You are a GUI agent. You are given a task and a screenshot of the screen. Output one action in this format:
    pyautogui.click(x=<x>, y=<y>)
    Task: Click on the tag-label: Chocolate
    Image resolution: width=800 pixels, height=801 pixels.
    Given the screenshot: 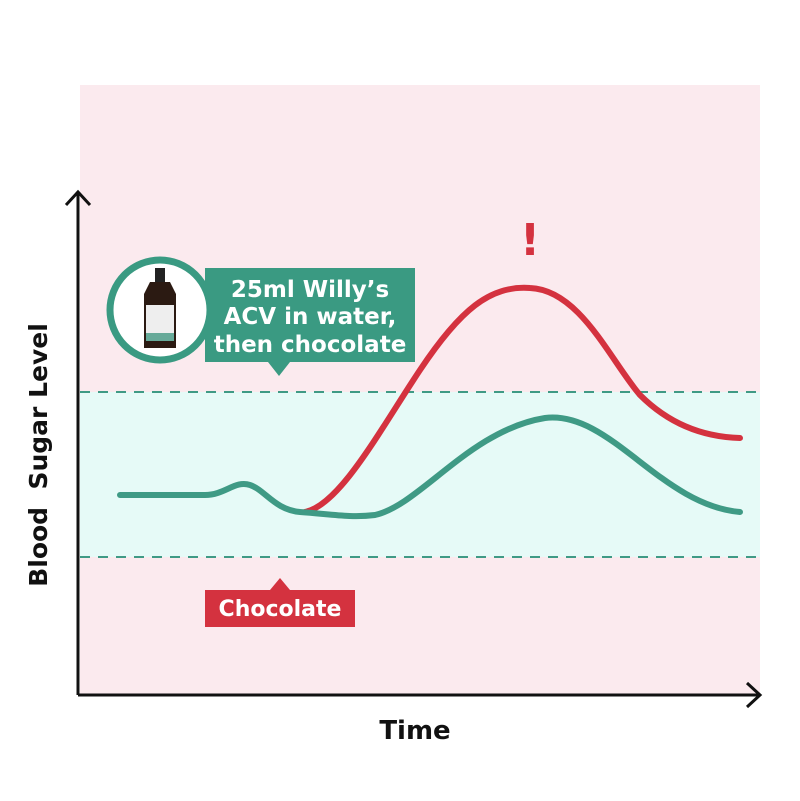 What is the action you would take?
    pyautogui.click(x=280, y=609)
    